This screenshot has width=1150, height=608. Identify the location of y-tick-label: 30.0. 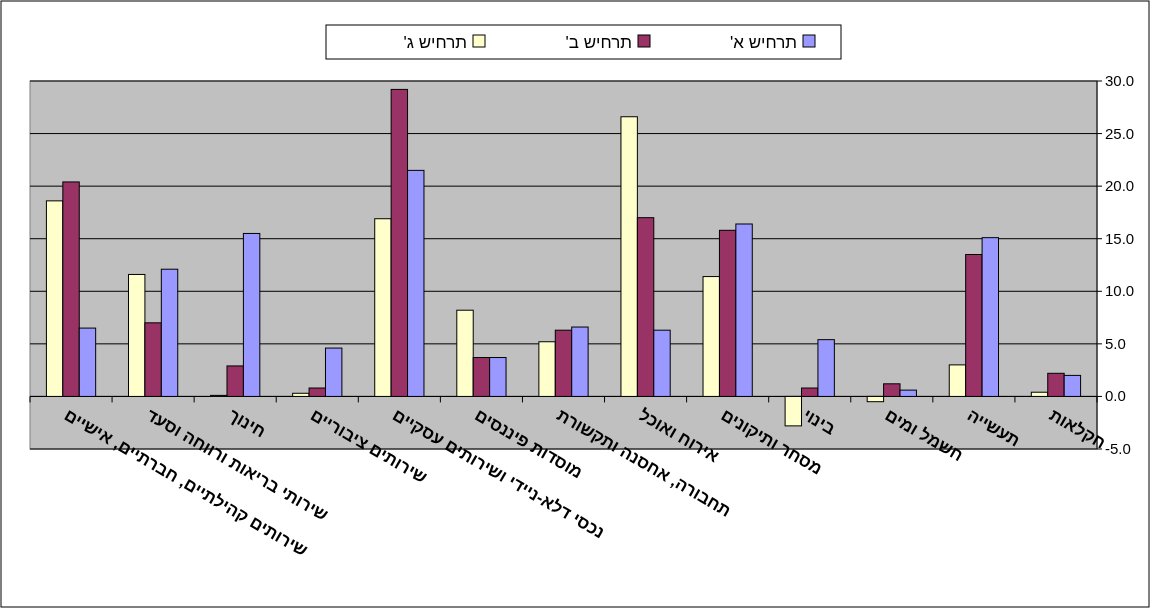
(1120, 80).